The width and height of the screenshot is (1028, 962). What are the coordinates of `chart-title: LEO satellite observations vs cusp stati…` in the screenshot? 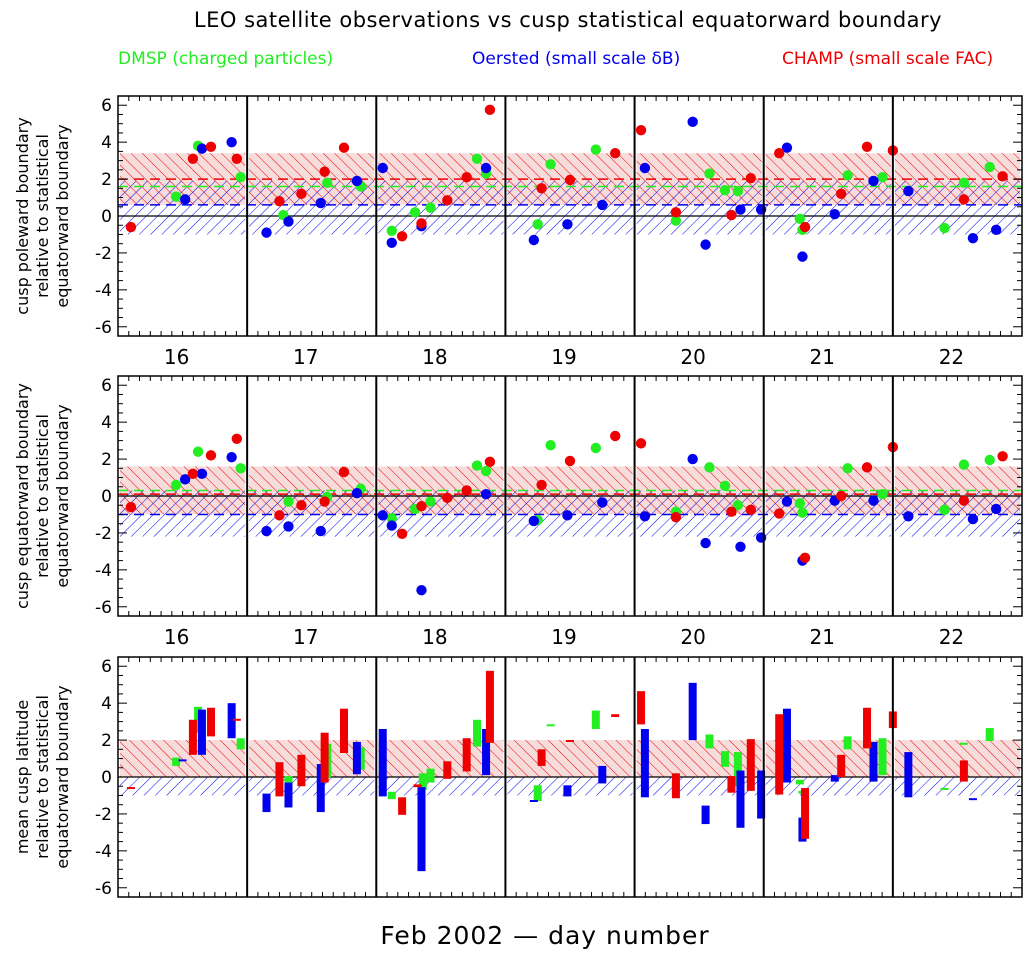 It's located at (568, 20).